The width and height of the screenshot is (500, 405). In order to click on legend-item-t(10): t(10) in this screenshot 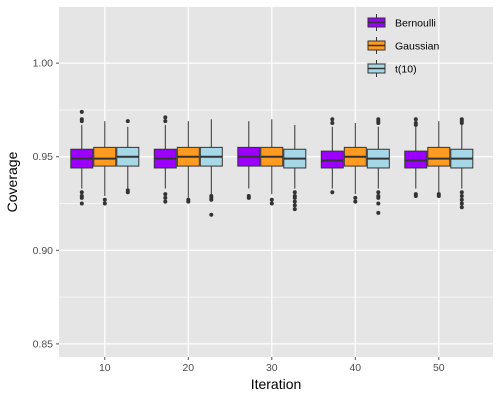, I will do `click(391, 68)`.